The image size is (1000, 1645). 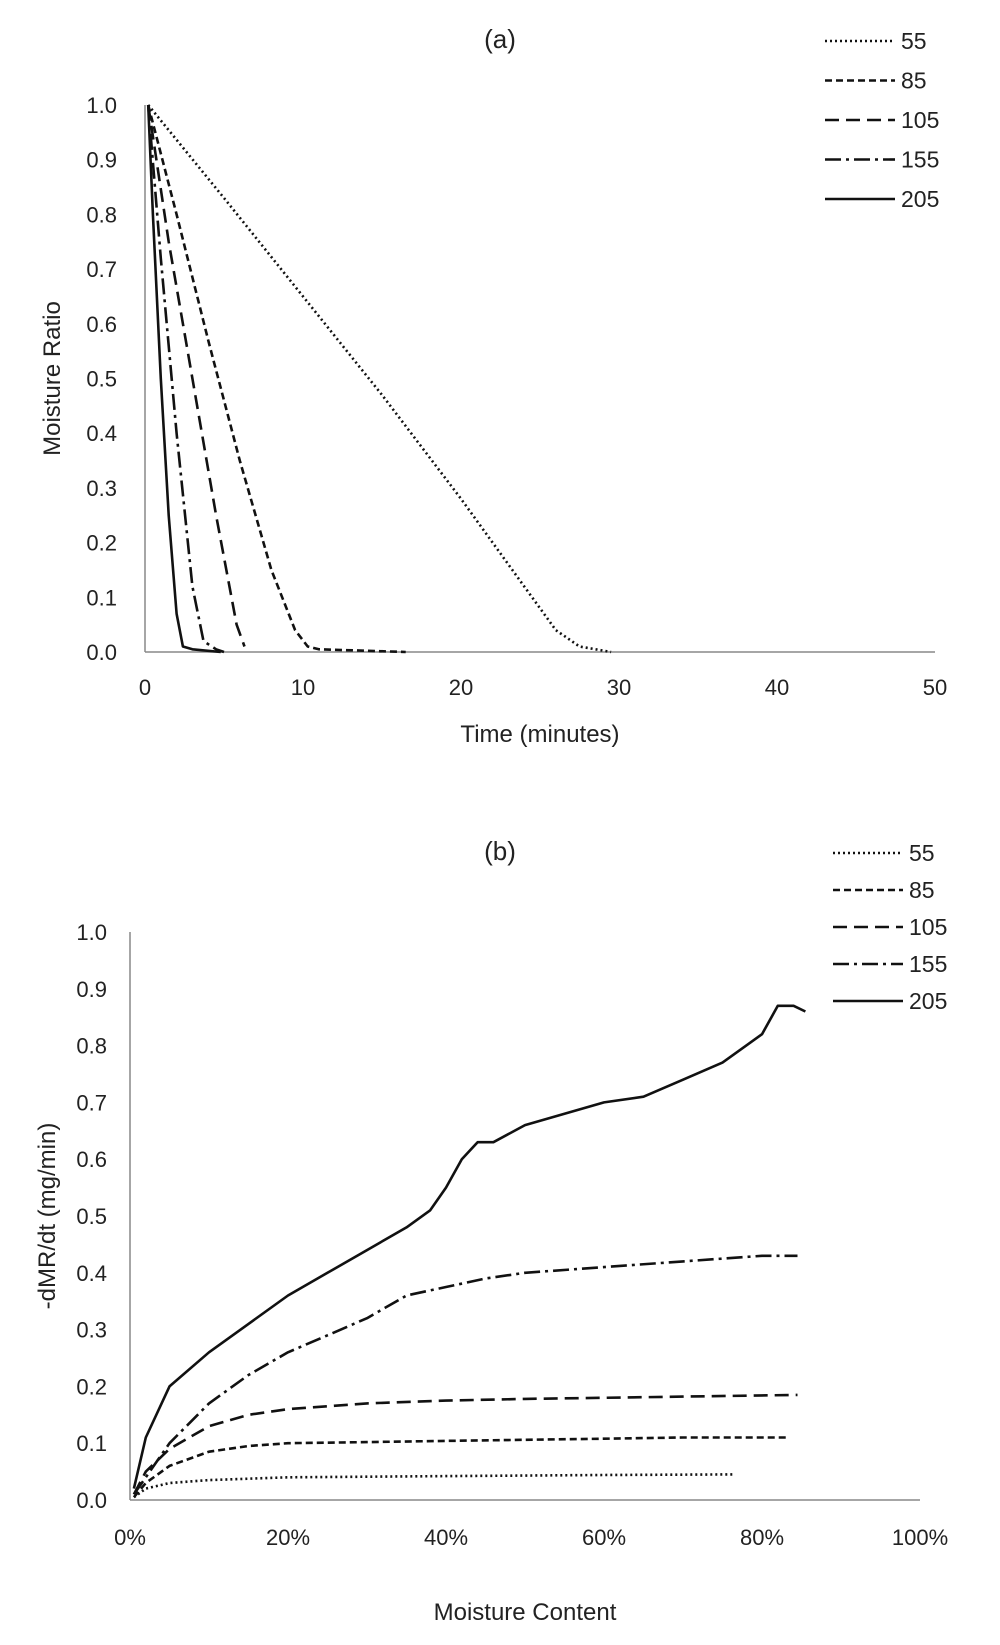 What do you see at coordinates (47, 1216) in the screenshot?
I see `y-axis-title: -dMR/dt (mg/min)` at bounding box center [47, 1216].